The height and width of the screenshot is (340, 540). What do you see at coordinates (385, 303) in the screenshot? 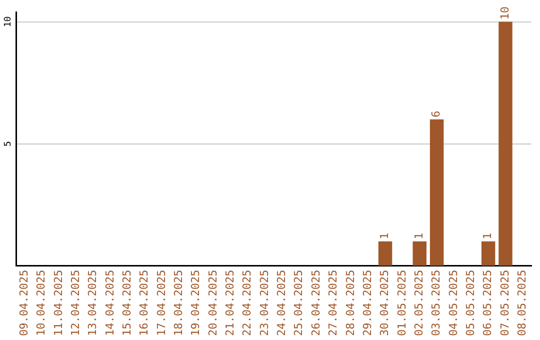
I see `x-tick-label: 30.04.2025` at bounding box center [385, 303].